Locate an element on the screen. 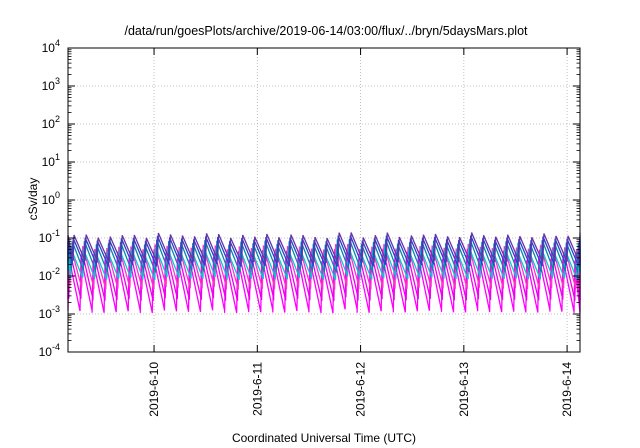 The width and height of the screenshot is (640, 448). y-tick-exponent: -3 is located at coordinates (56, 309).